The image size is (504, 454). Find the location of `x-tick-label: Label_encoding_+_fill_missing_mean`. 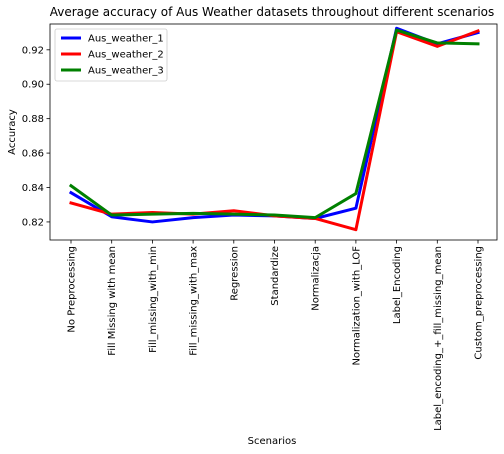

x-tick-label: Label_encoding_+_fill_missing_mean is located at coordinates (438, 338).